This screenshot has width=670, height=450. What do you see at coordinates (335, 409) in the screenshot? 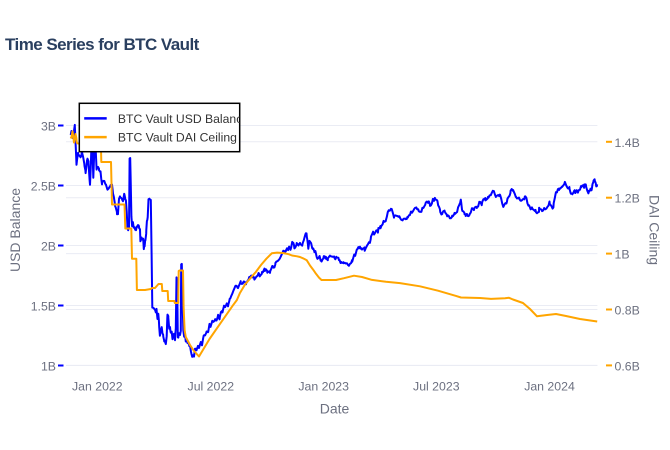
I see `svg-text: Date` at bounding box center [335, 409].